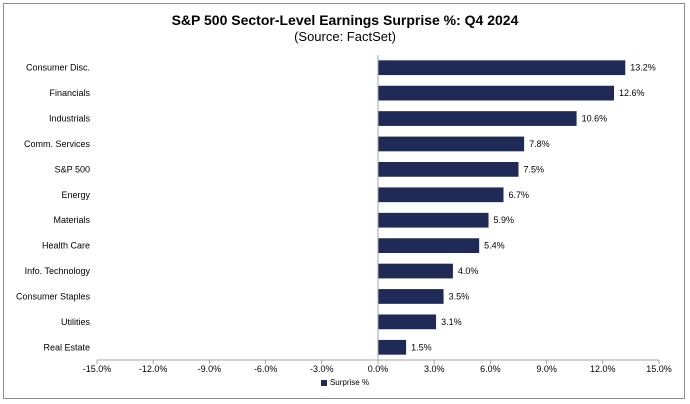  What do you see at coordinates (210, 369) in the screenshot?
I see `x-tick-label: -9.0%` at bounding box center [210, 369].